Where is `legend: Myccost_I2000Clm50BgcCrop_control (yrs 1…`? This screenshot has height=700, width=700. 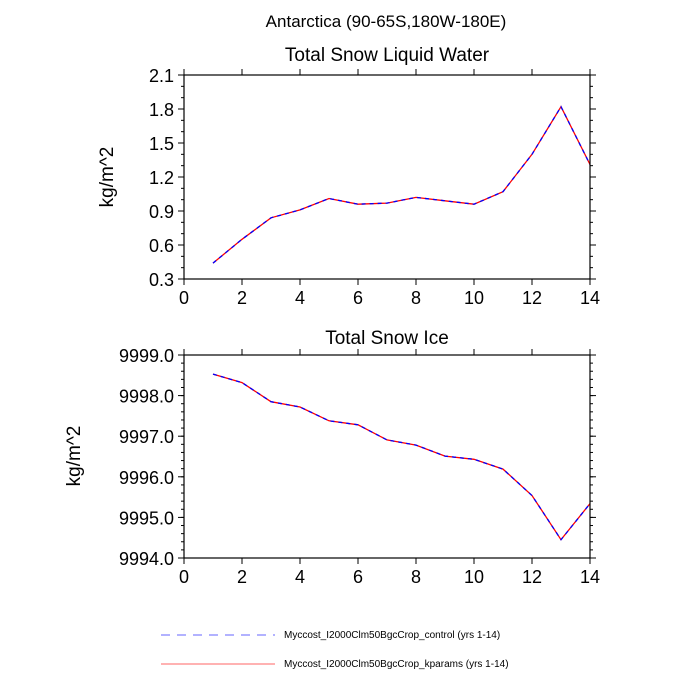
legend: Myccost_I2000Clm50BgcCrop_control (yrs 1… is located at coordinates (335, 650).